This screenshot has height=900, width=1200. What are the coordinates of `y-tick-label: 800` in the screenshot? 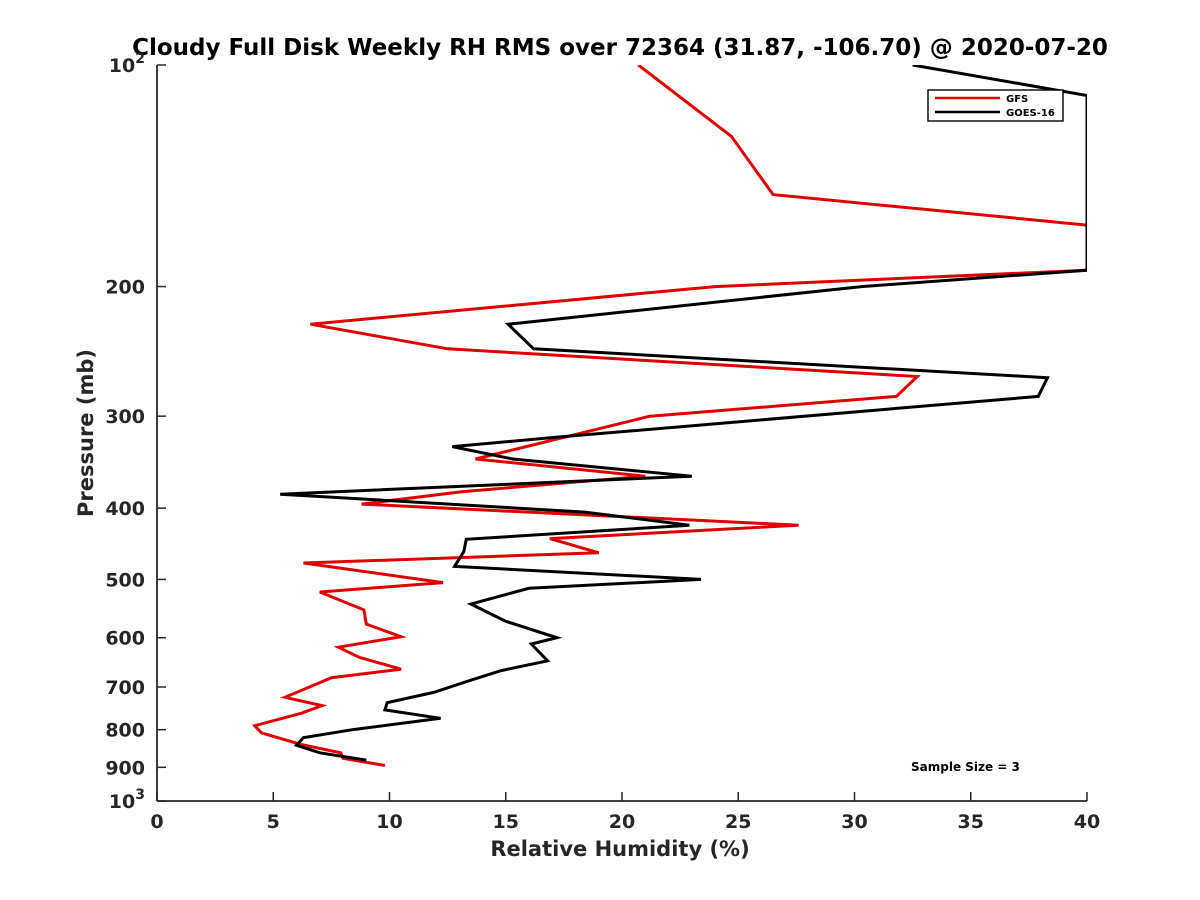 It's located at (125, 731).